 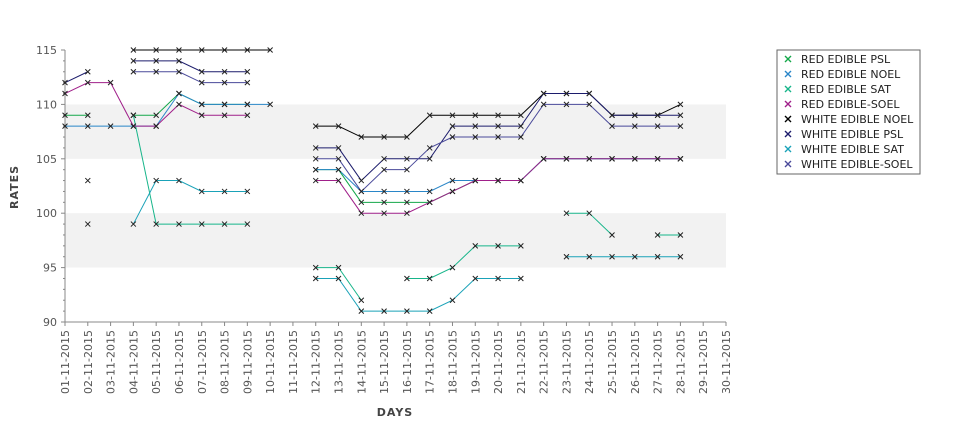 I want to click on y-tick-label: 90, so click(x=50, y=322).